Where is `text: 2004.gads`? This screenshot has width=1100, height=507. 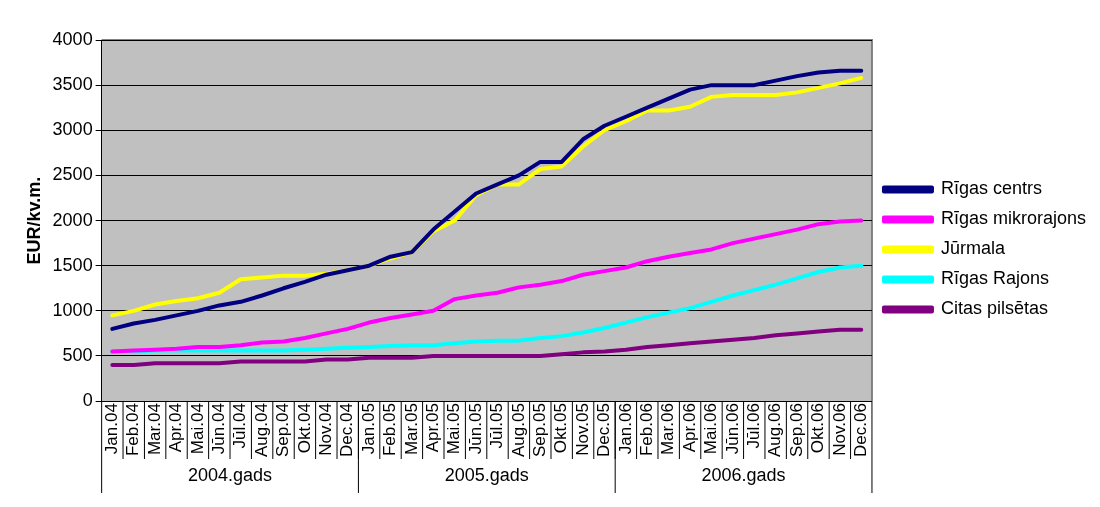
text: 2004.gads is located at coordinates (230, 474).